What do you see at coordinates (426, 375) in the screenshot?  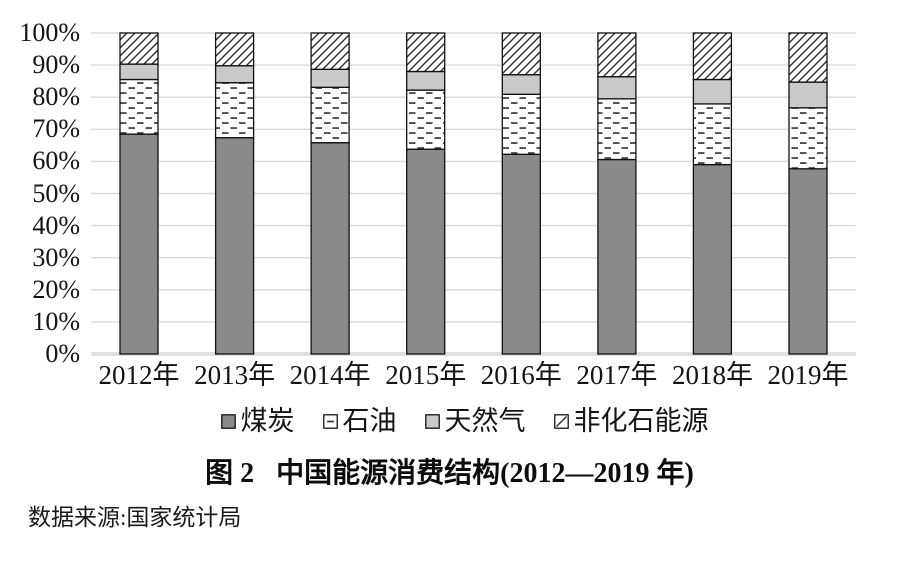 I see `x-category-label: 2015年` at bounding box center [426, 375].